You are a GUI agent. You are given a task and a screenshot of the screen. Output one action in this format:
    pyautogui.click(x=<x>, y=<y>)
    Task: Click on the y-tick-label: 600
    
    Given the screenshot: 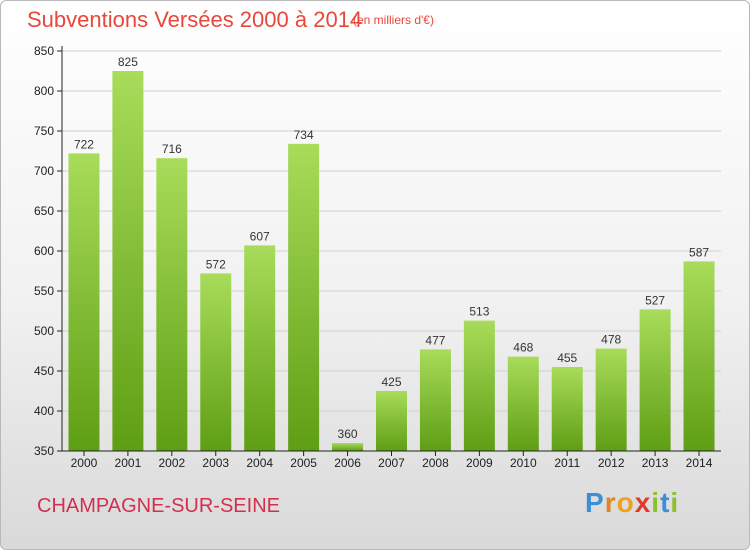 What is the action you would take?
    pyautogui.click(x=44, y=251)
    